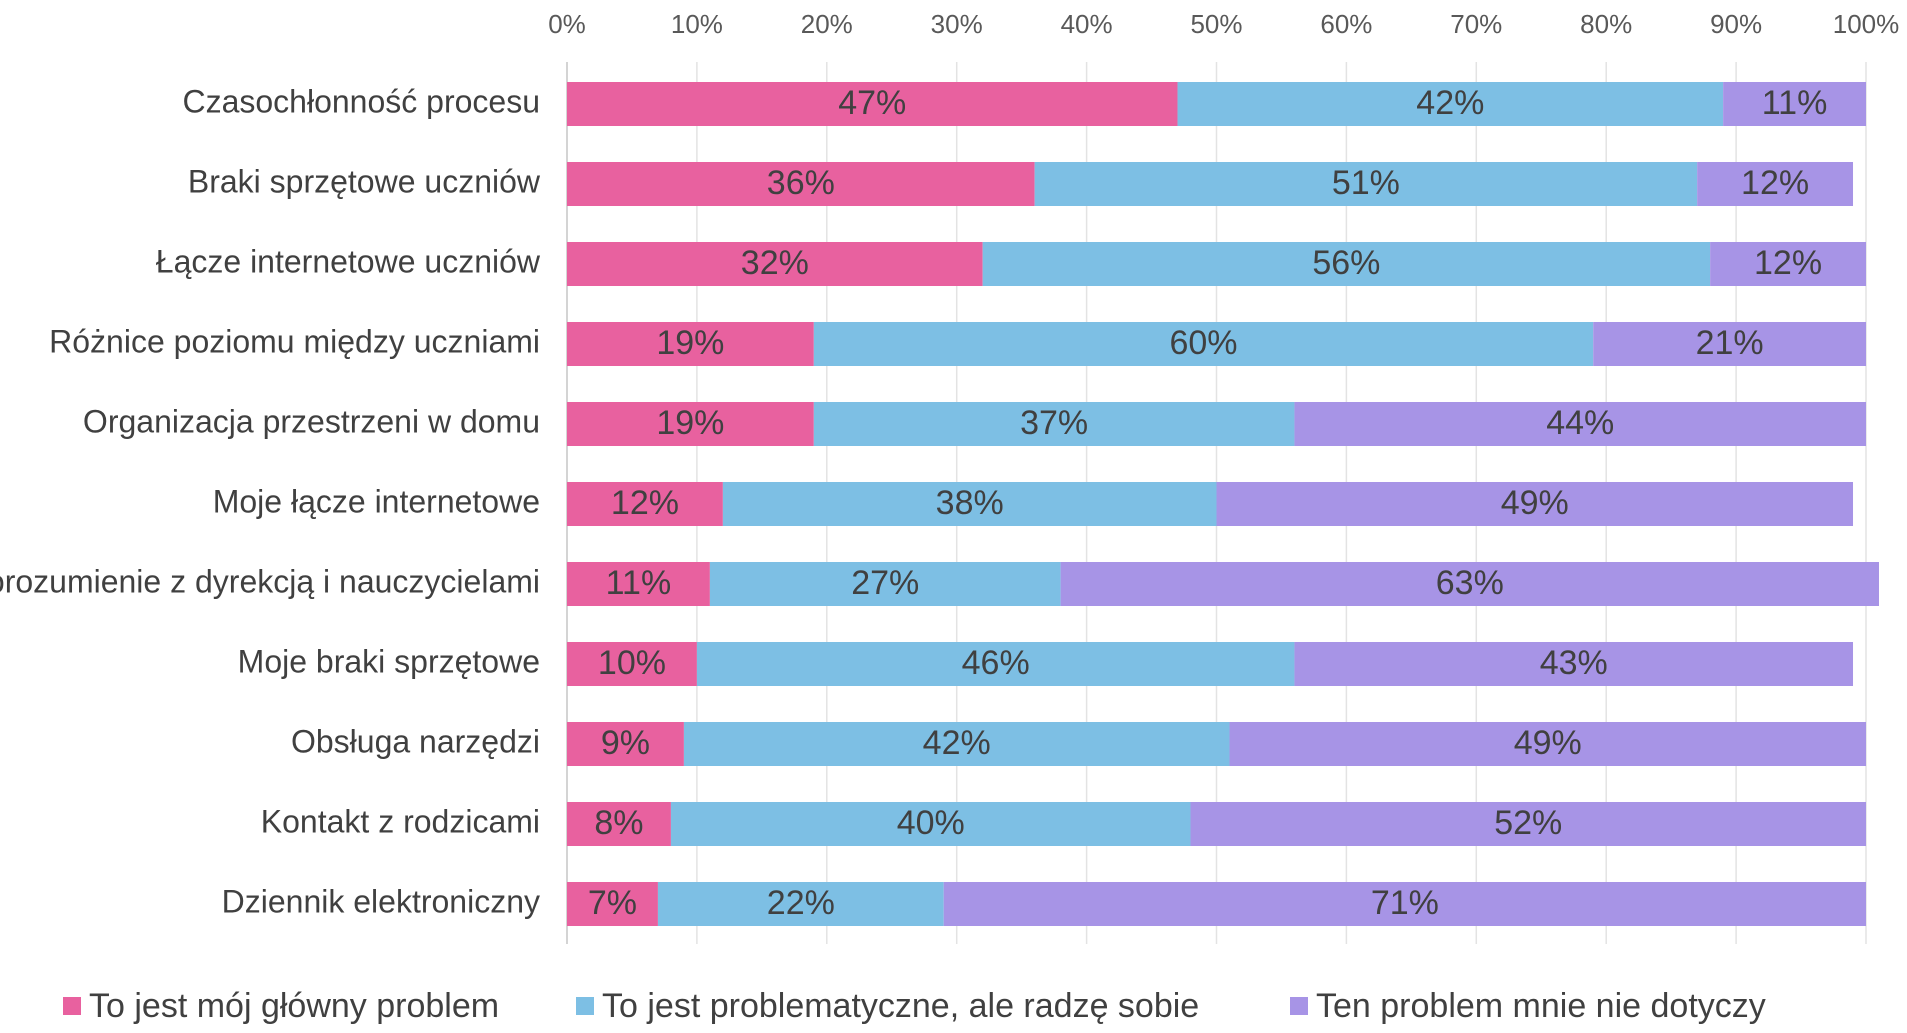  I want to click on data-label: 47%, so click(872, 103).